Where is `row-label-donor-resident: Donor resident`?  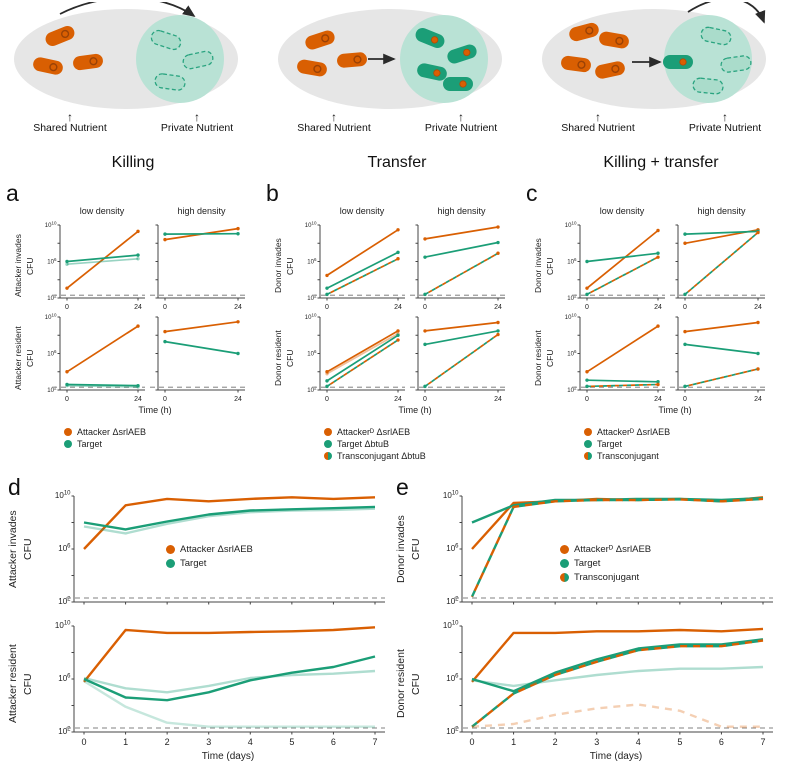
row-label-donor-resident: Donor resident is located at coordinates (401, 684).